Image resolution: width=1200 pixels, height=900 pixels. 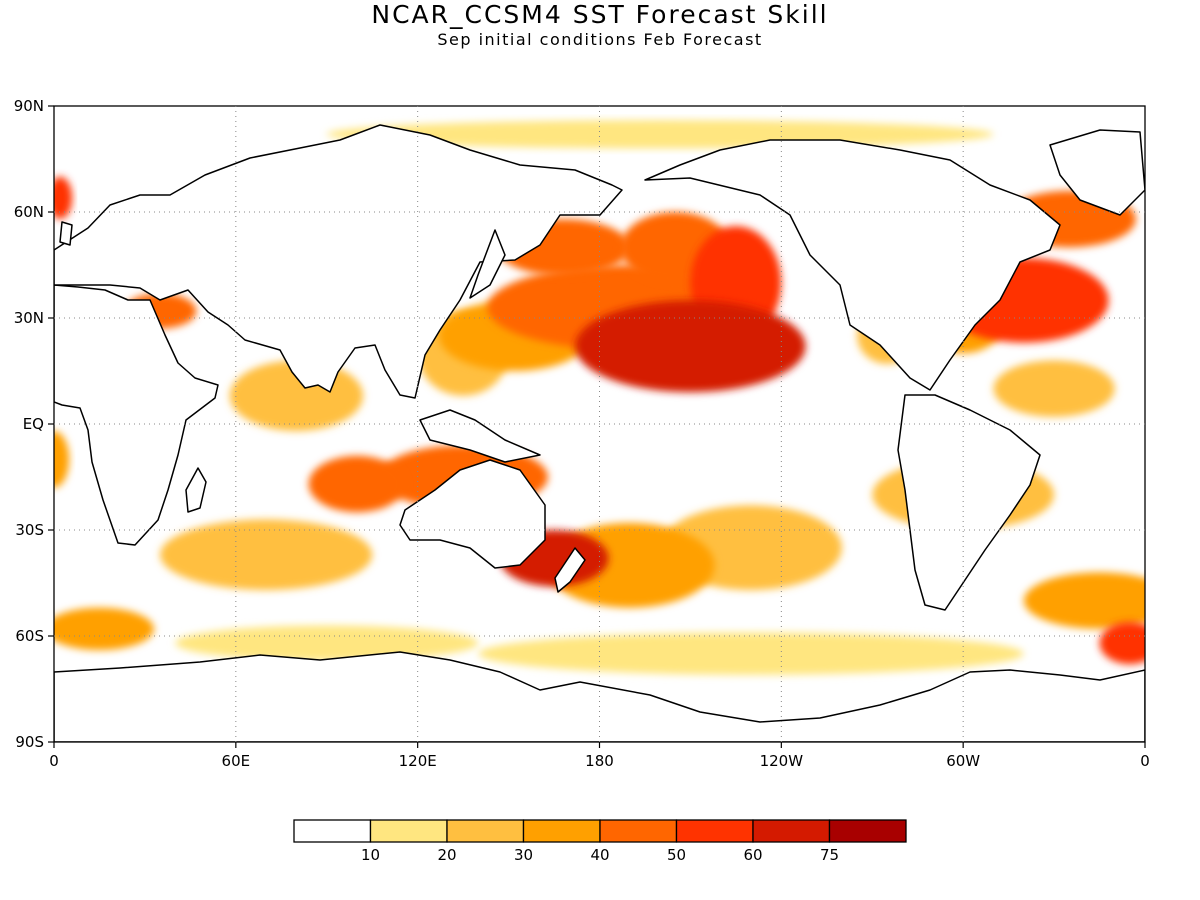 I want to click on lat-label: 60S, so click(x=29, y=636).